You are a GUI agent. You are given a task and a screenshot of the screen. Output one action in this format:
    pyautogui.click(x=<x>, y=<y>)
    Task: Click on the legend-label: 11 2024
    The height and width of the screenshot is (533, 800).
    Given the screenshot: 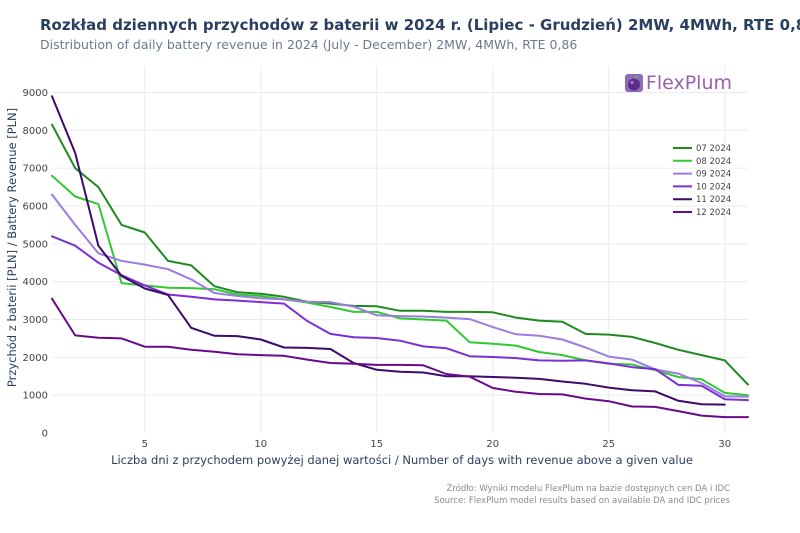 What is the action you would take?
    pyautogui.click(x=713, y=200)
    